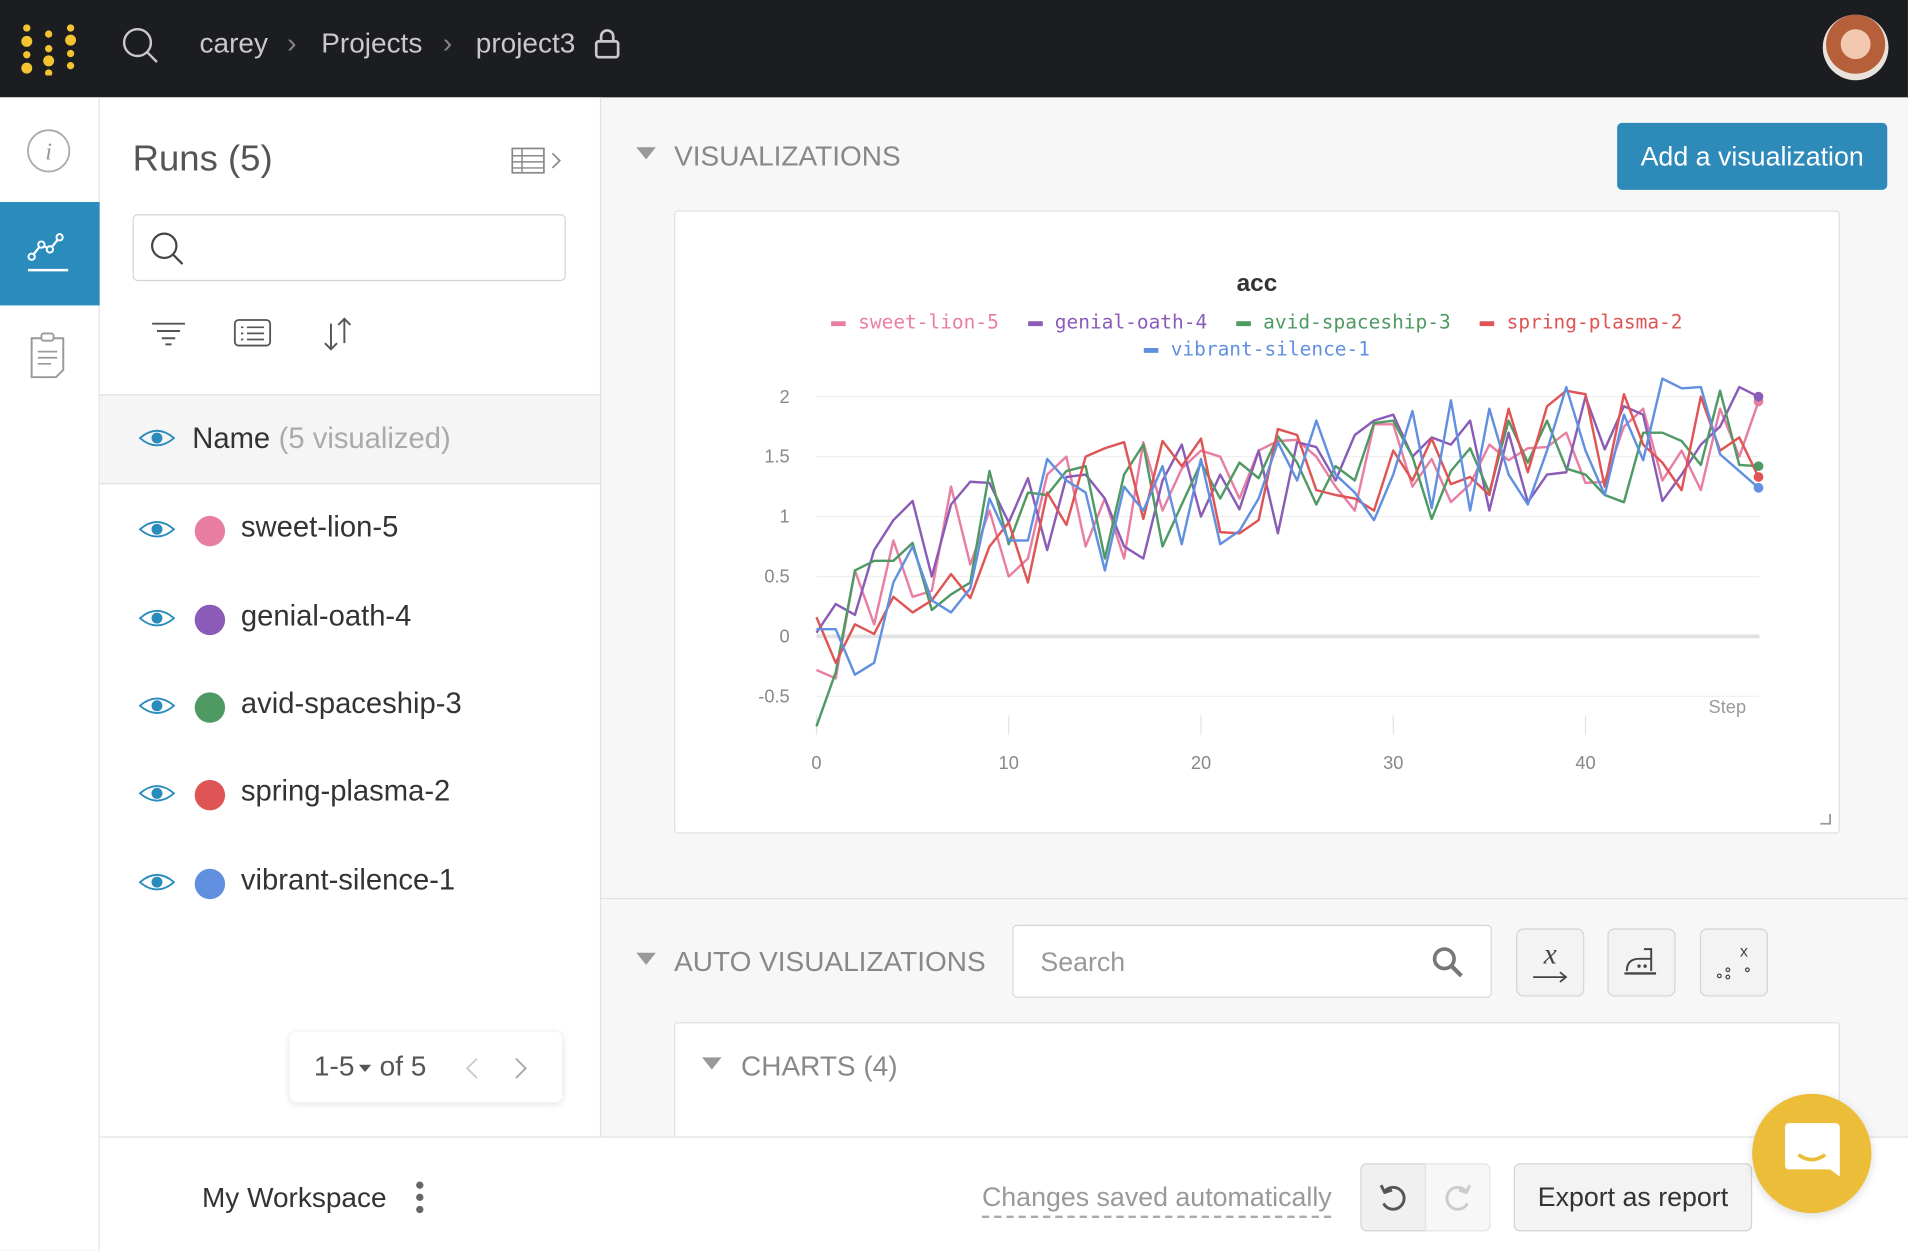 The height and width of the screenshot is (1251, 1908). I want to click on legend-label: spring-plasma-2, so click(1594, 322).